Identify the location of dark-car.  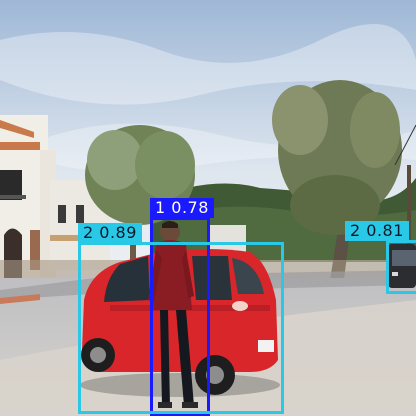
(402, 266).